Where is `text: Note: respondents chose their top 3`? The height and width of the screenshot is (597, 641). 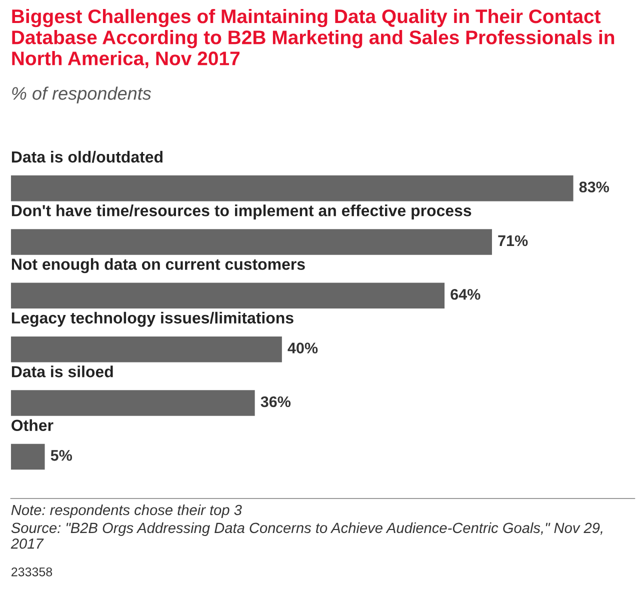 text: Note: respondents chose their top 3 is located at coordinates (126, 511).